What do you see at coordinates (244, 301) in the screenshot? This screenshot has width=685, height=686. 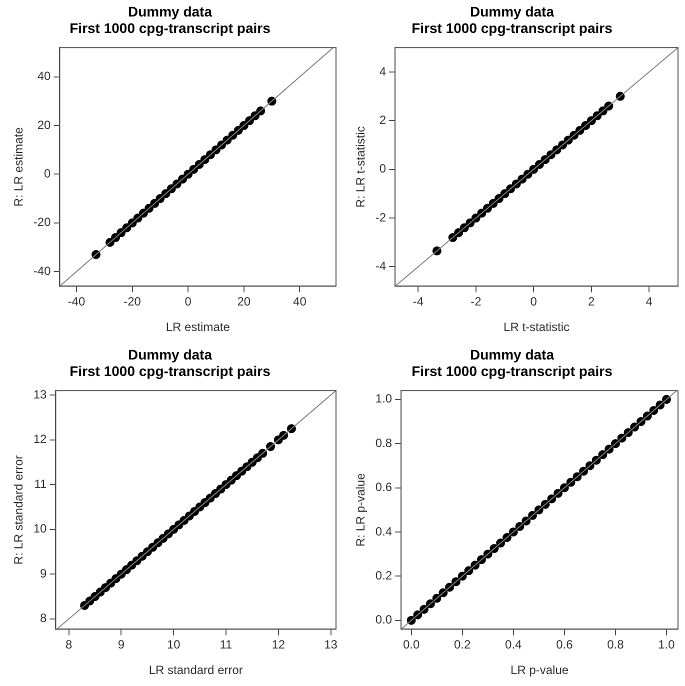 I see `x-tick-label: 20` at bounding box center [244, 301].